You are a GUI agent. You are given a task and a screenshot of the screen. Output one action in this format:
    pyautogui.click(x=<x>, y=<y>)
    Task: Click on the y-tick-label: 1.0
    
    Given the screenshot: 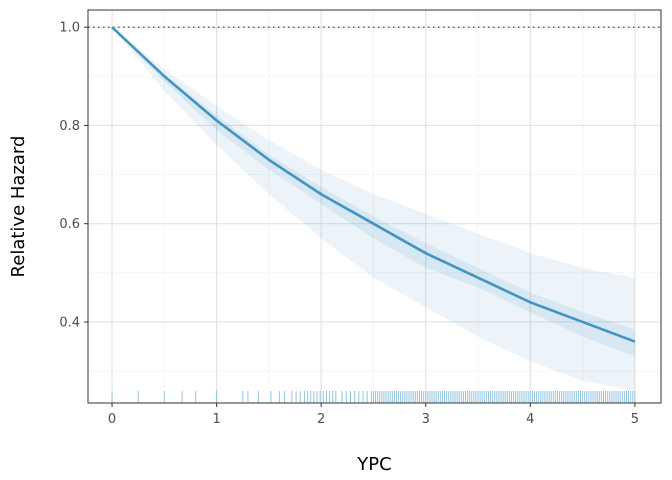 What is the action you would take?
    pyautogui.click(x=69, y=28)
    